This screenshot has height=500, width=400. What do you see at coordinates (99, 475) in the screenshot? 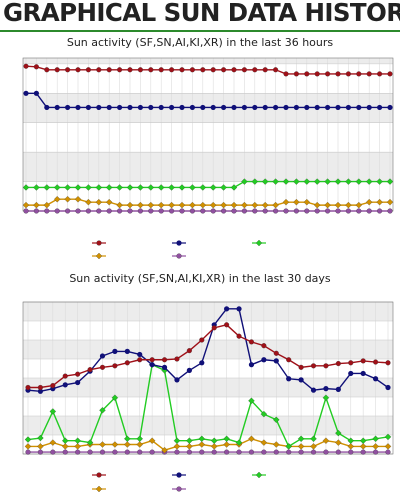
I see `chart-1-legend-marker` at bounding box center [99, 475].